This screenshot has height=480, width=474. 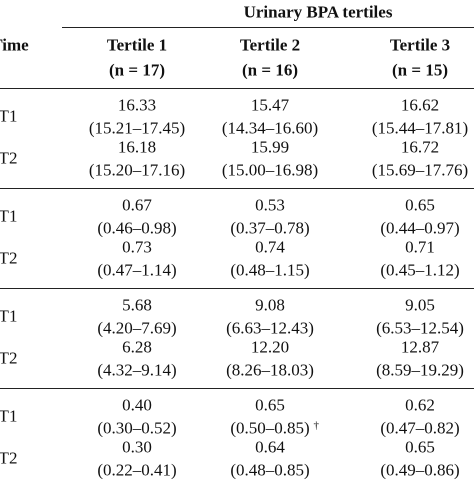 What do you see at coordinates (420, 428) in the screenshot?
I see `cell-ci: (0.47–0.82)` at bounding box center [420, 428].